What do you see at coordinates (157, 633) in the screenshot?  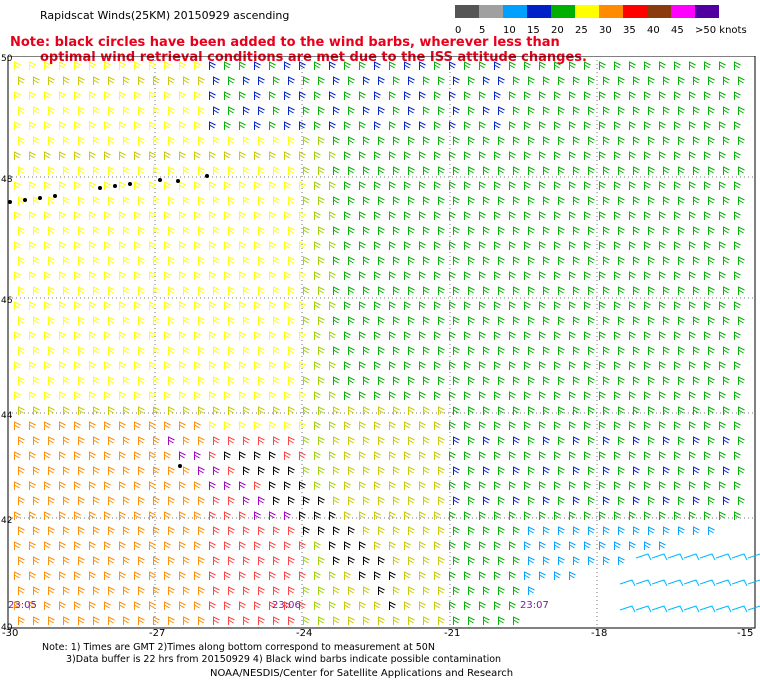 I see `lon-label--27: -27` at bounding box center [157, 633].